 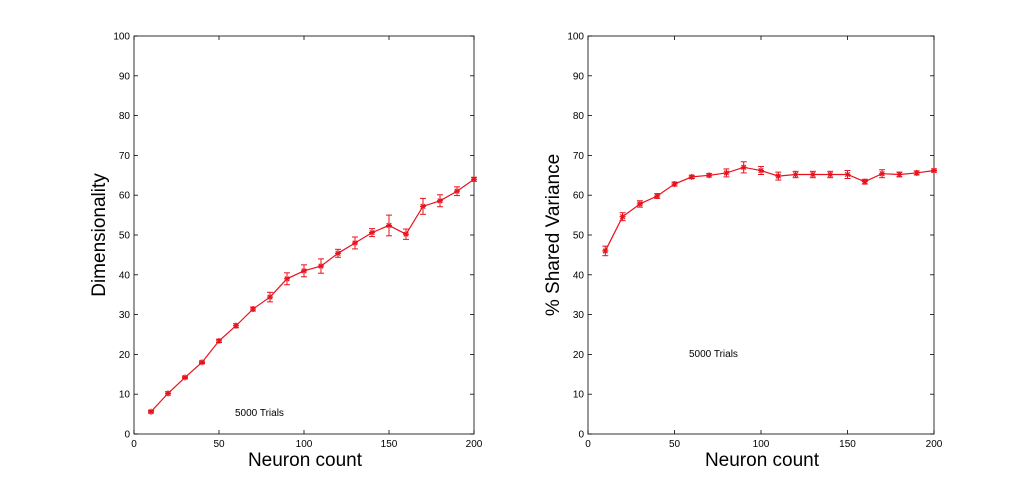 I want to click on series-line, so click(x=769, y=209).